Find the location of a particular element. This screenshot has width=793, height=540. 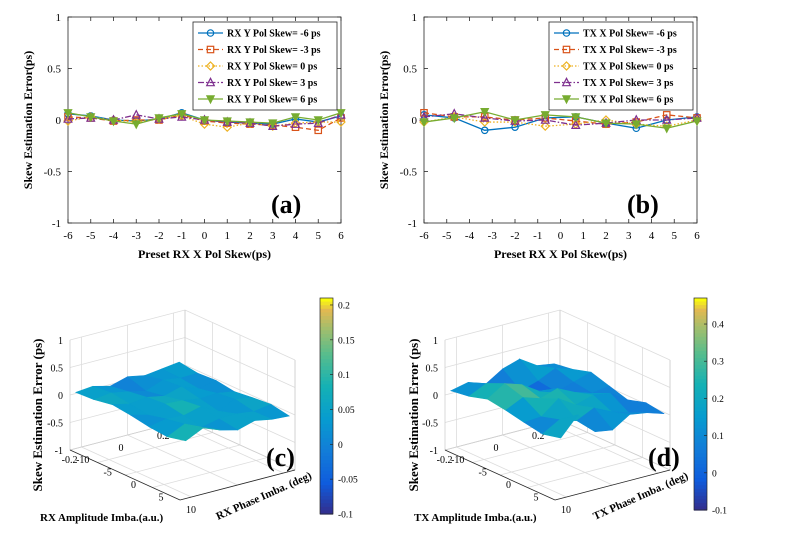

colorbar-tick-label: 0.3 is located at coordinates (718, 363).